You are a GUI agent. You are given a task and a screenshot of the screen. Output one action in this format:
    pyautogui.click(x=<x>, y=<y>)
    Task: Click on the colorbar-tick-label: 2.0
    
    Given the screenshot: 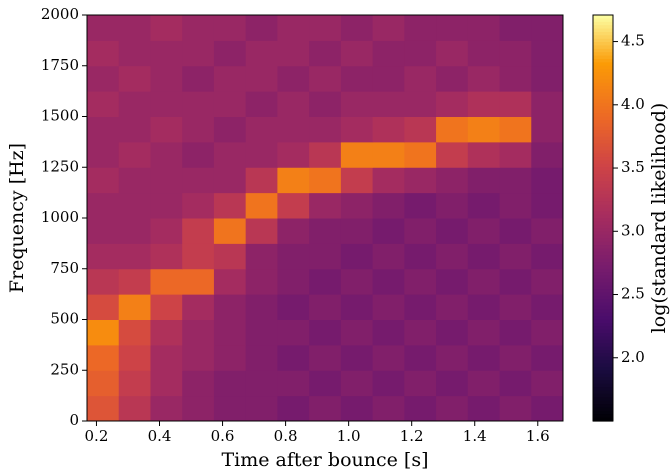 What is the action you would take?
    pyautogui.click(x=633, y=357)
    